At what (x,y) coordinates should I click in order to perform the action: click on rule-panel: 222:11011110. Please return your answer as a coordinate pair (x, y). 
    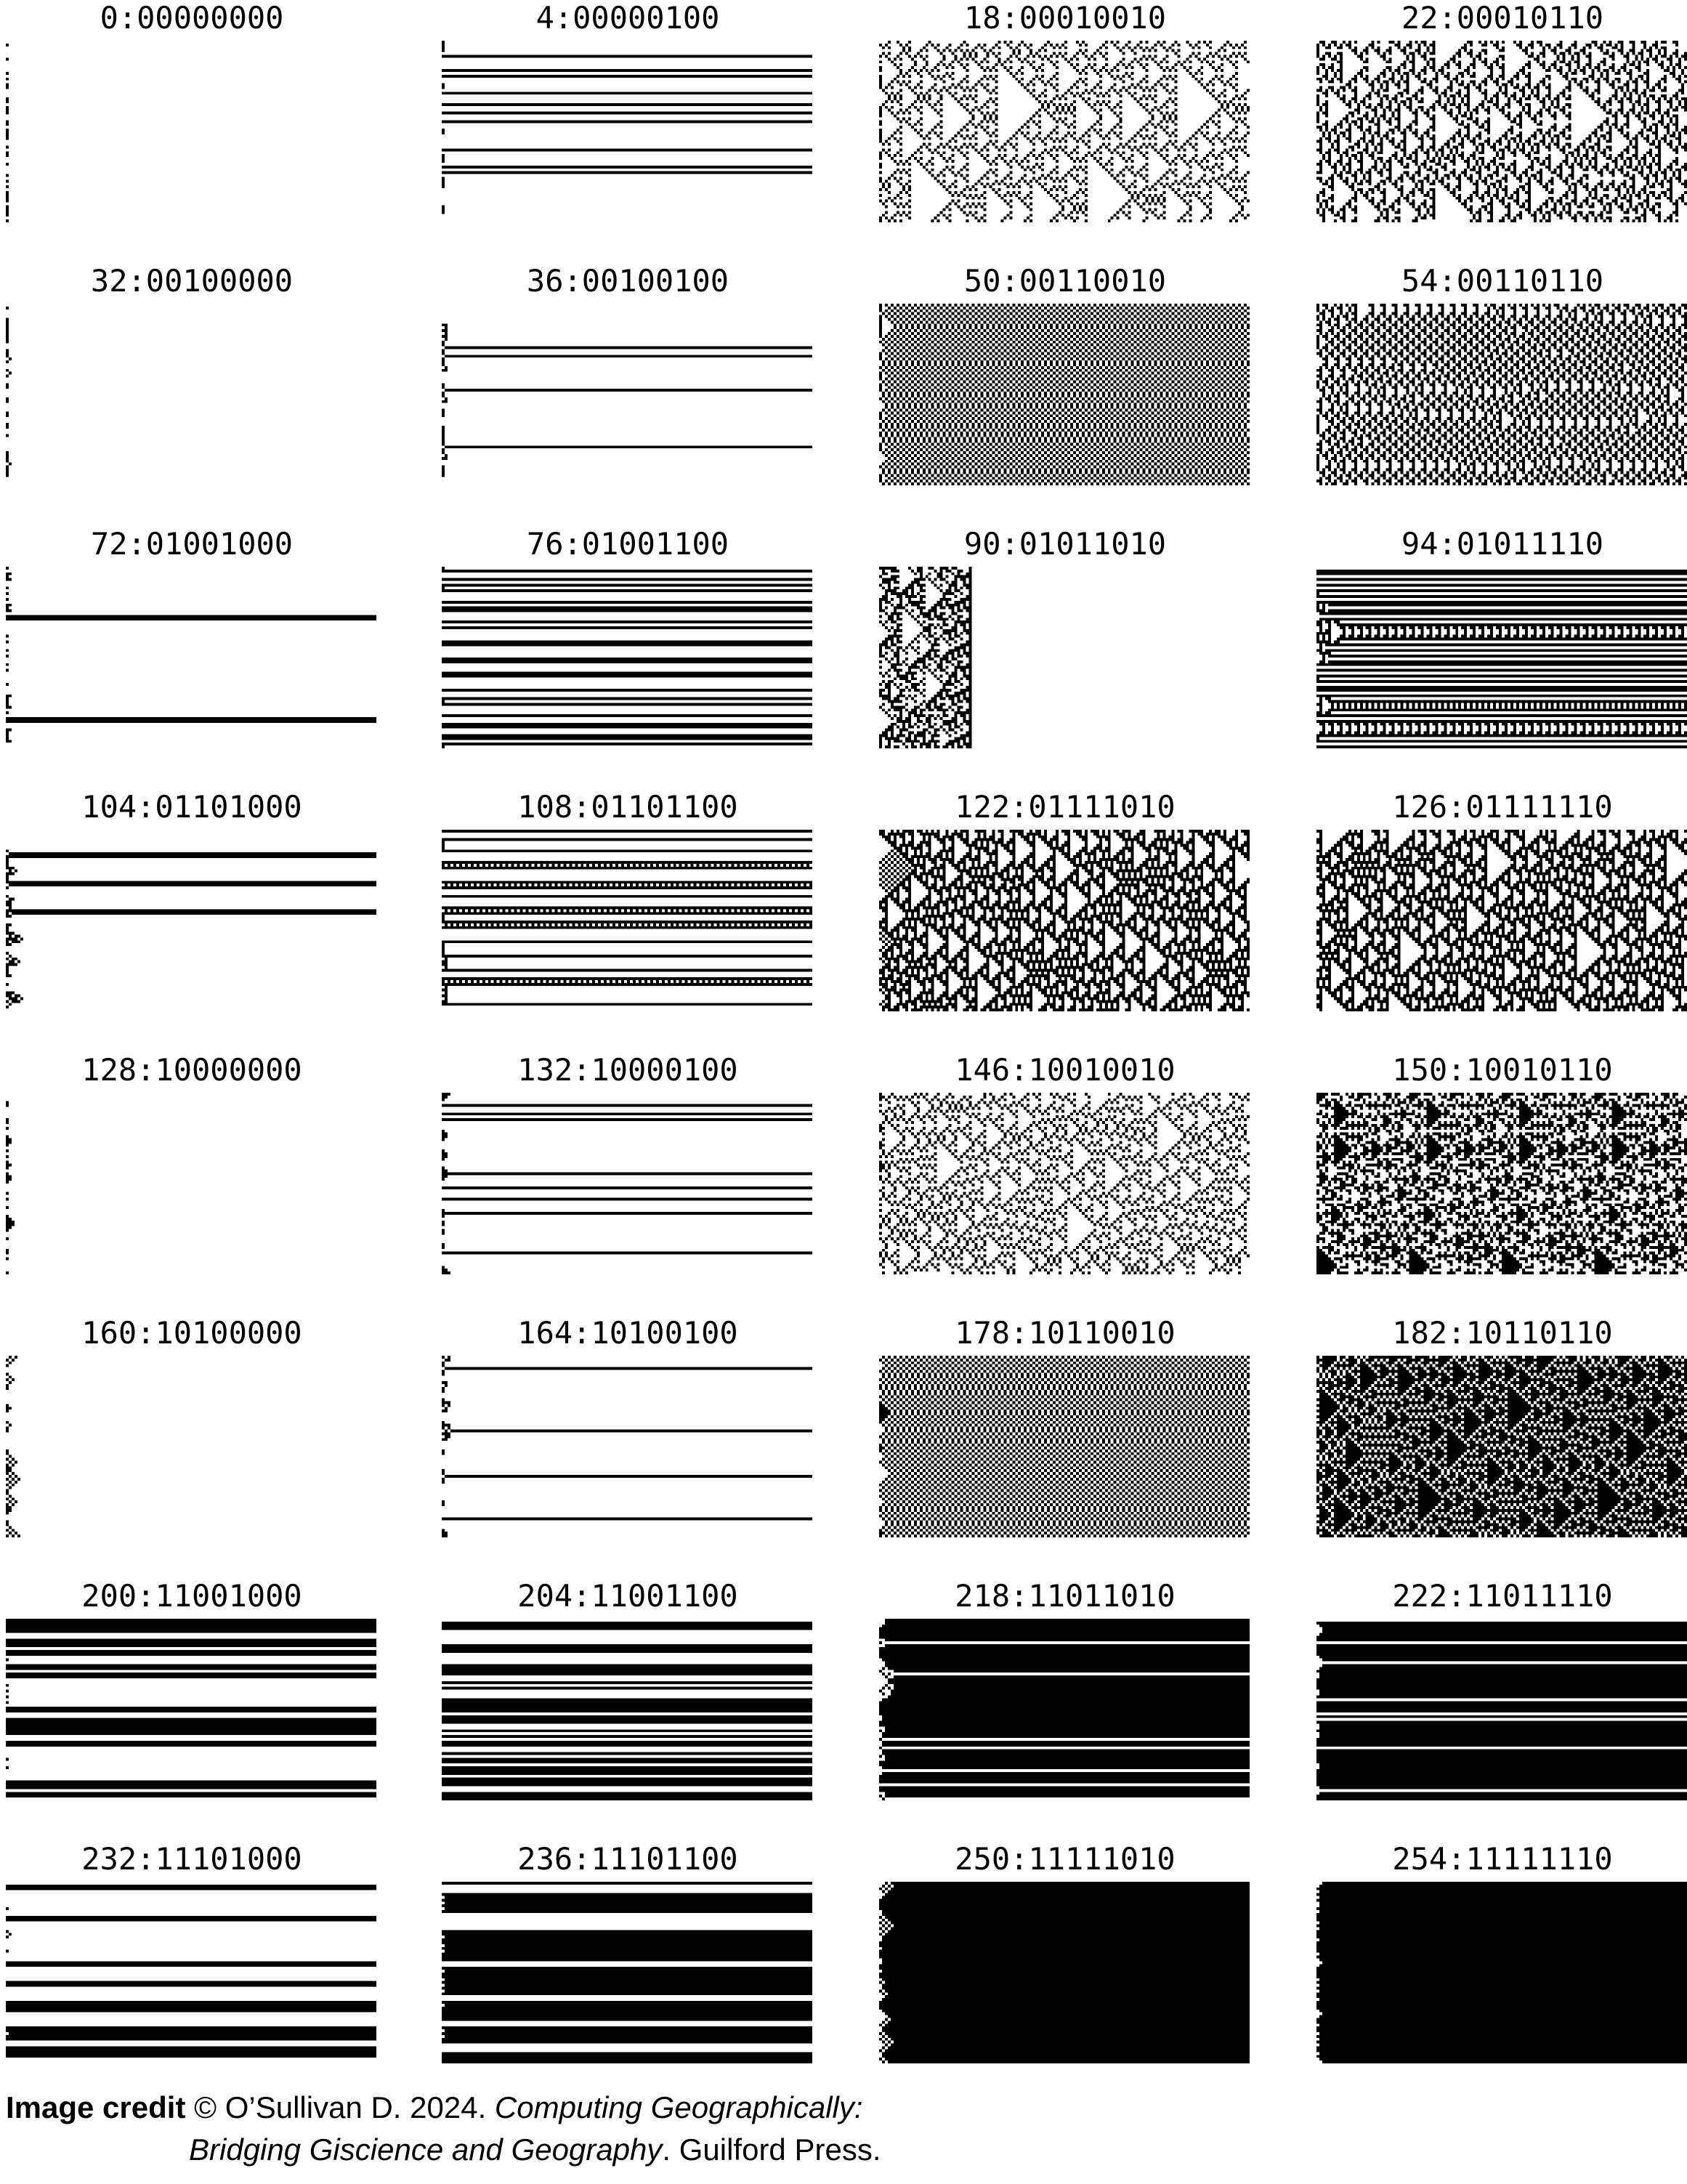
    Looking at the image, I should click on (1500, 1709).